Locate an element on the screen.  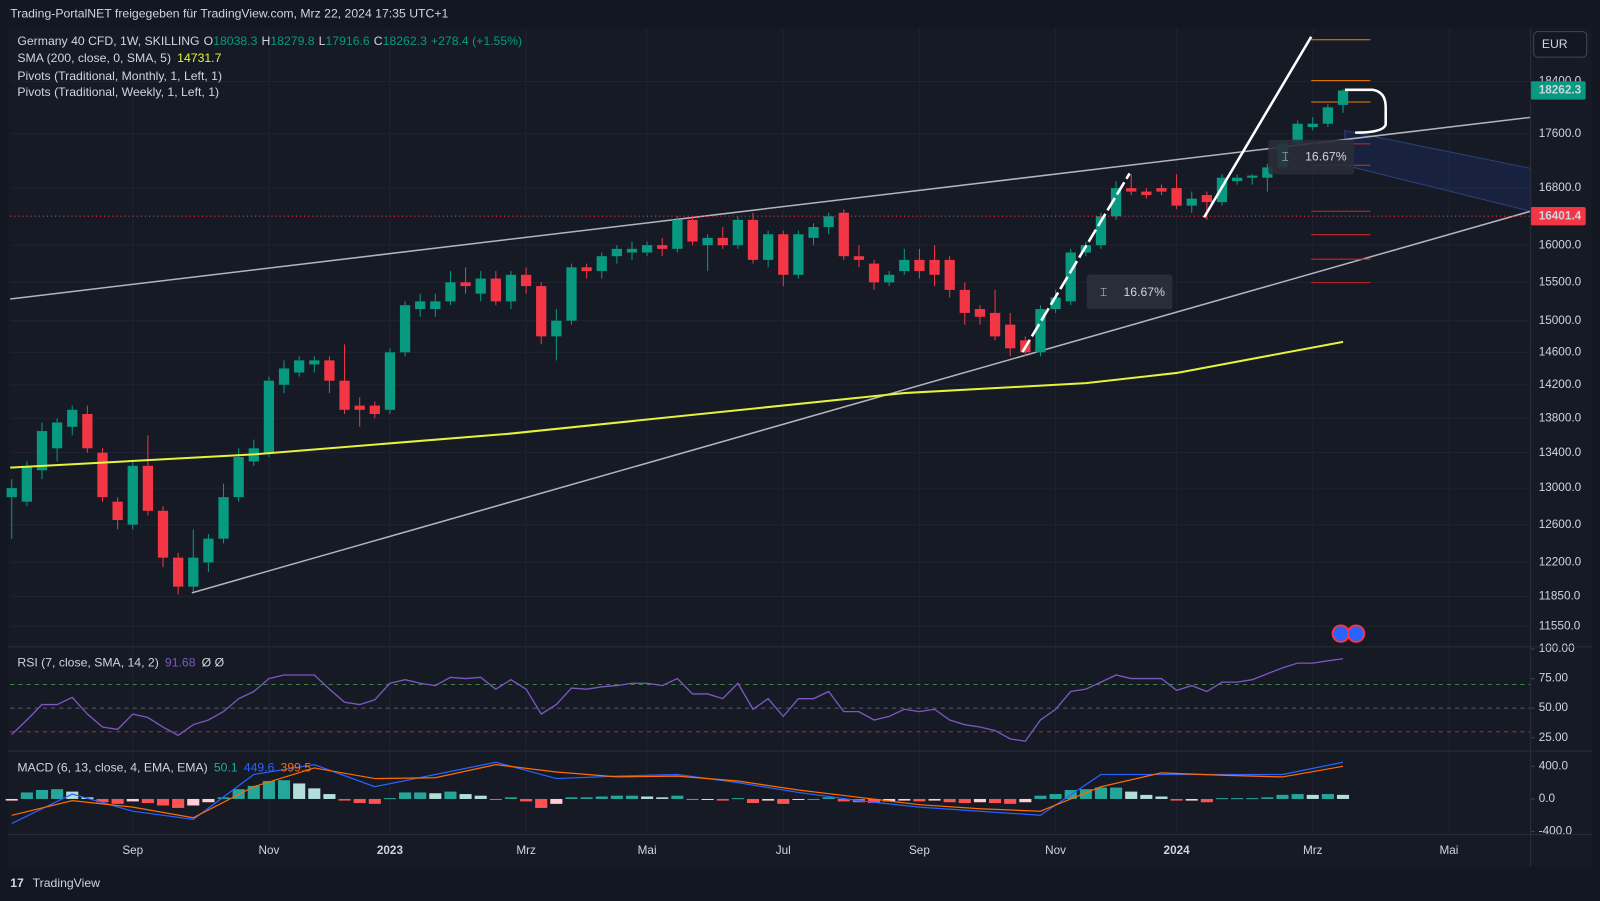
price-line-label: 16401.4 is located at coordinates (1560, 215).